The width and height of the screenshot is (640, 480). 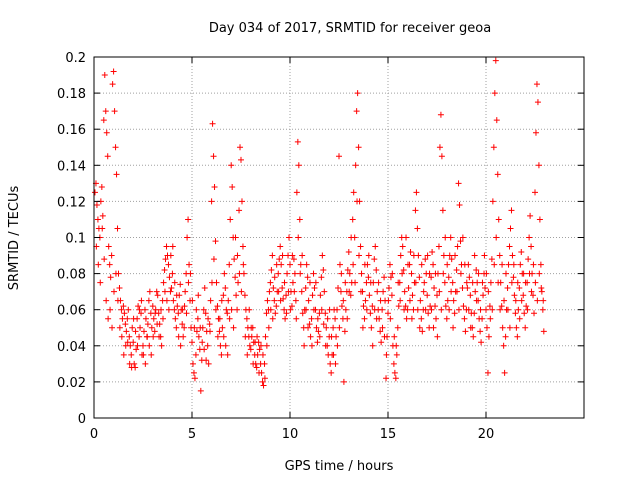 I want to click on y-tick-label: 0.16, so click(x=71, y=130).